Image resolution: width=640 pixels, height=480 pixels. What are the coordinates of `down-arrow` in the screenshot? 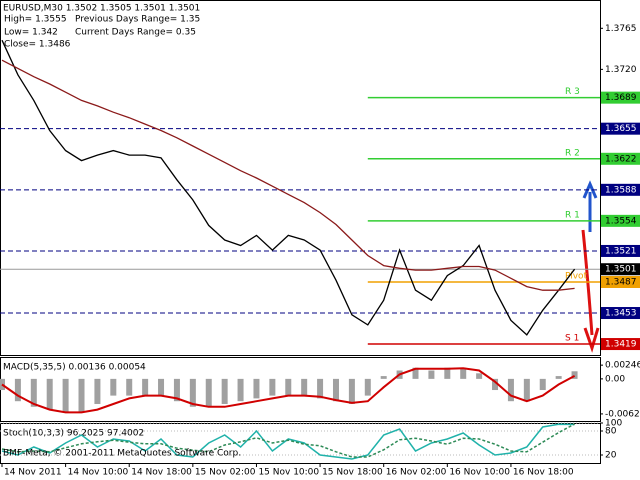 It's located at (590, 291).